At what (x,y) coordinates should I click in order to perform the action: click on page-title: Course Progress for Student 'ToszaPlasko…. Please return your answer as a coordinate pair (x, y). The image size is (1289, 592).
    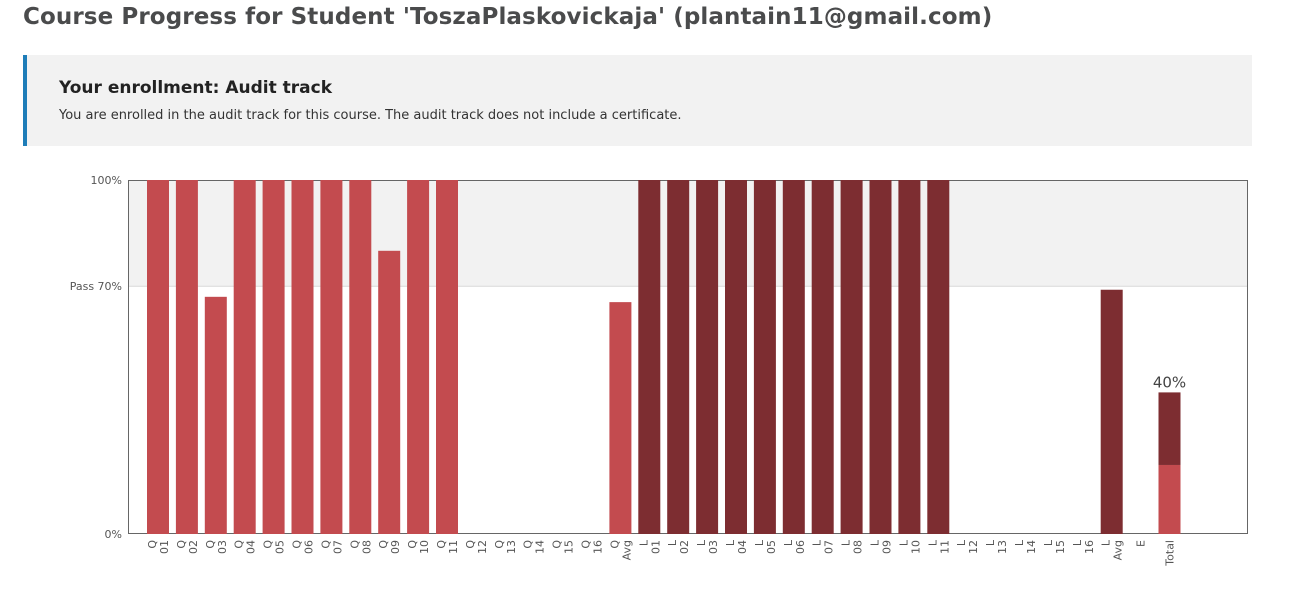
    Looking at the image, I should click on (508, 17).